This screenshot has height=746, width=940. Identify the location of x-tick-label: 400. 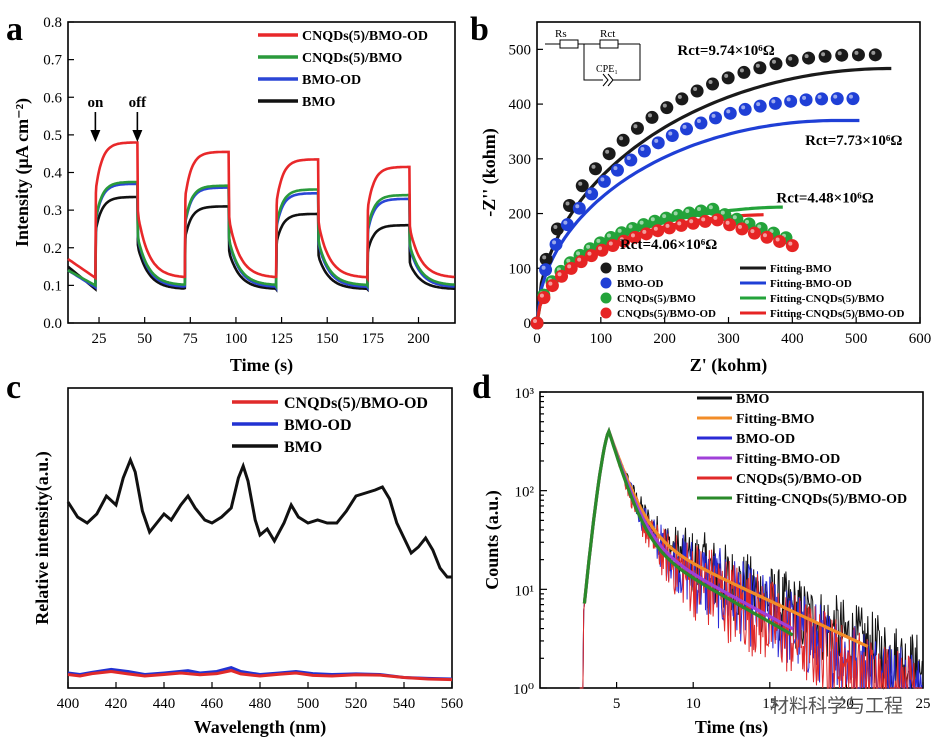
(792, 339).